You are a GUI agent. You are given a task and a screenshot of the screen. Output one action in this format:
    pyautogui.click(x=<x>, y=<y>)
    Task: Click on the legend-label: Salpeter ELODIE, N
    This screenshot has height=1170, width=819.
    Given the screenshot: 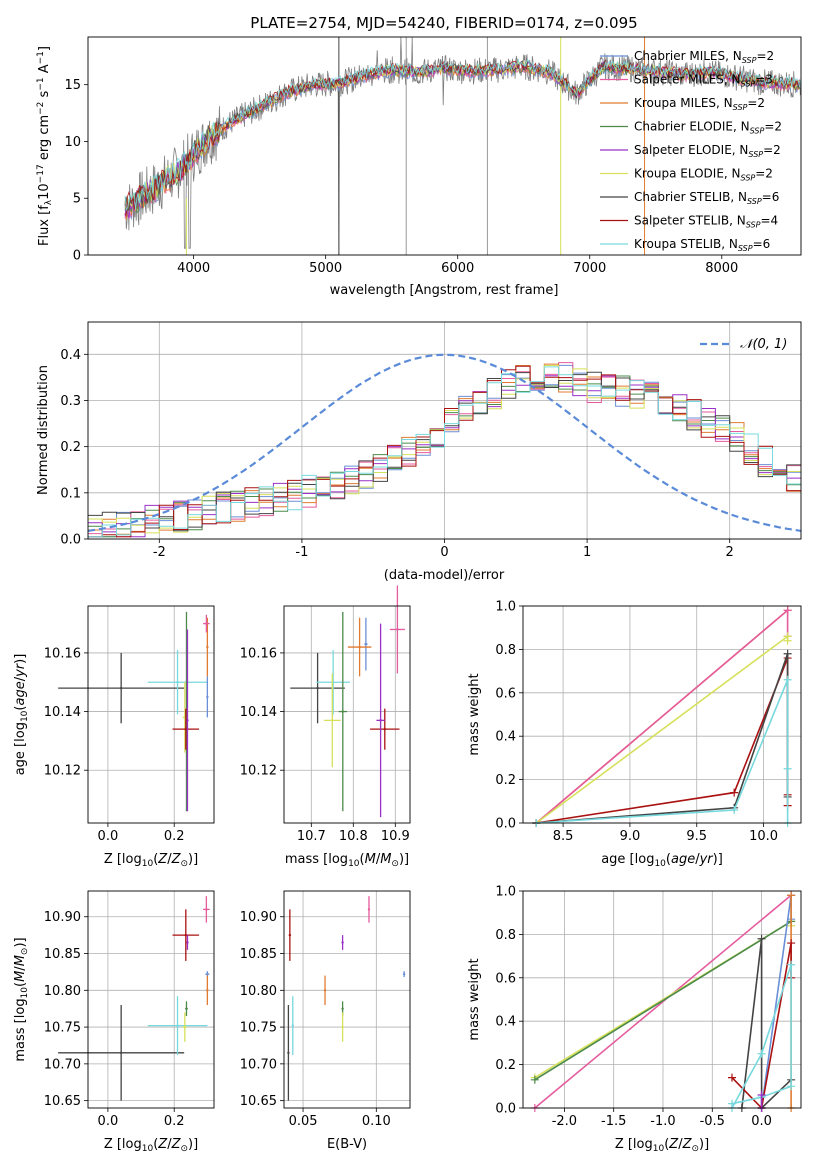 What is the action you would take?
    pyautogui.click(x=691, y=150)
    